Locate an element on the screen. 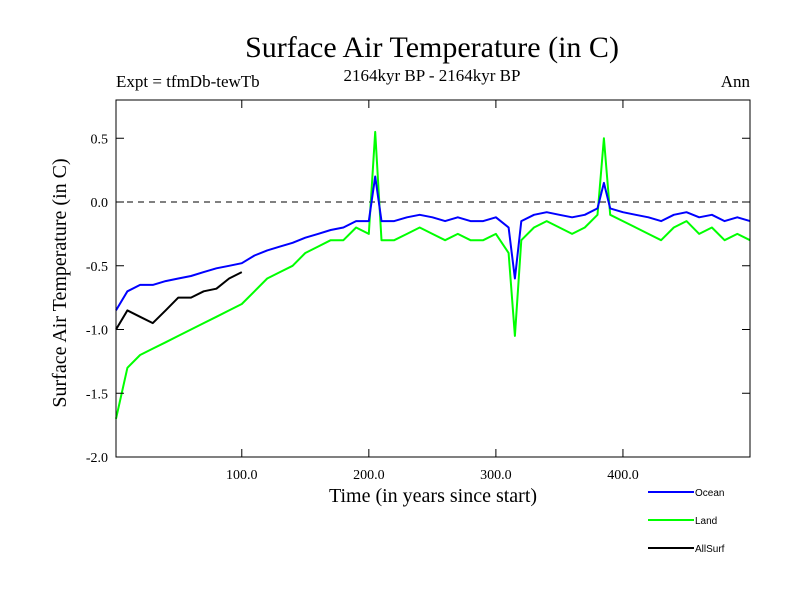 This screenshot has width=800, height=600. y-tick-label: -1.5 is located at coordinates (97, 394).